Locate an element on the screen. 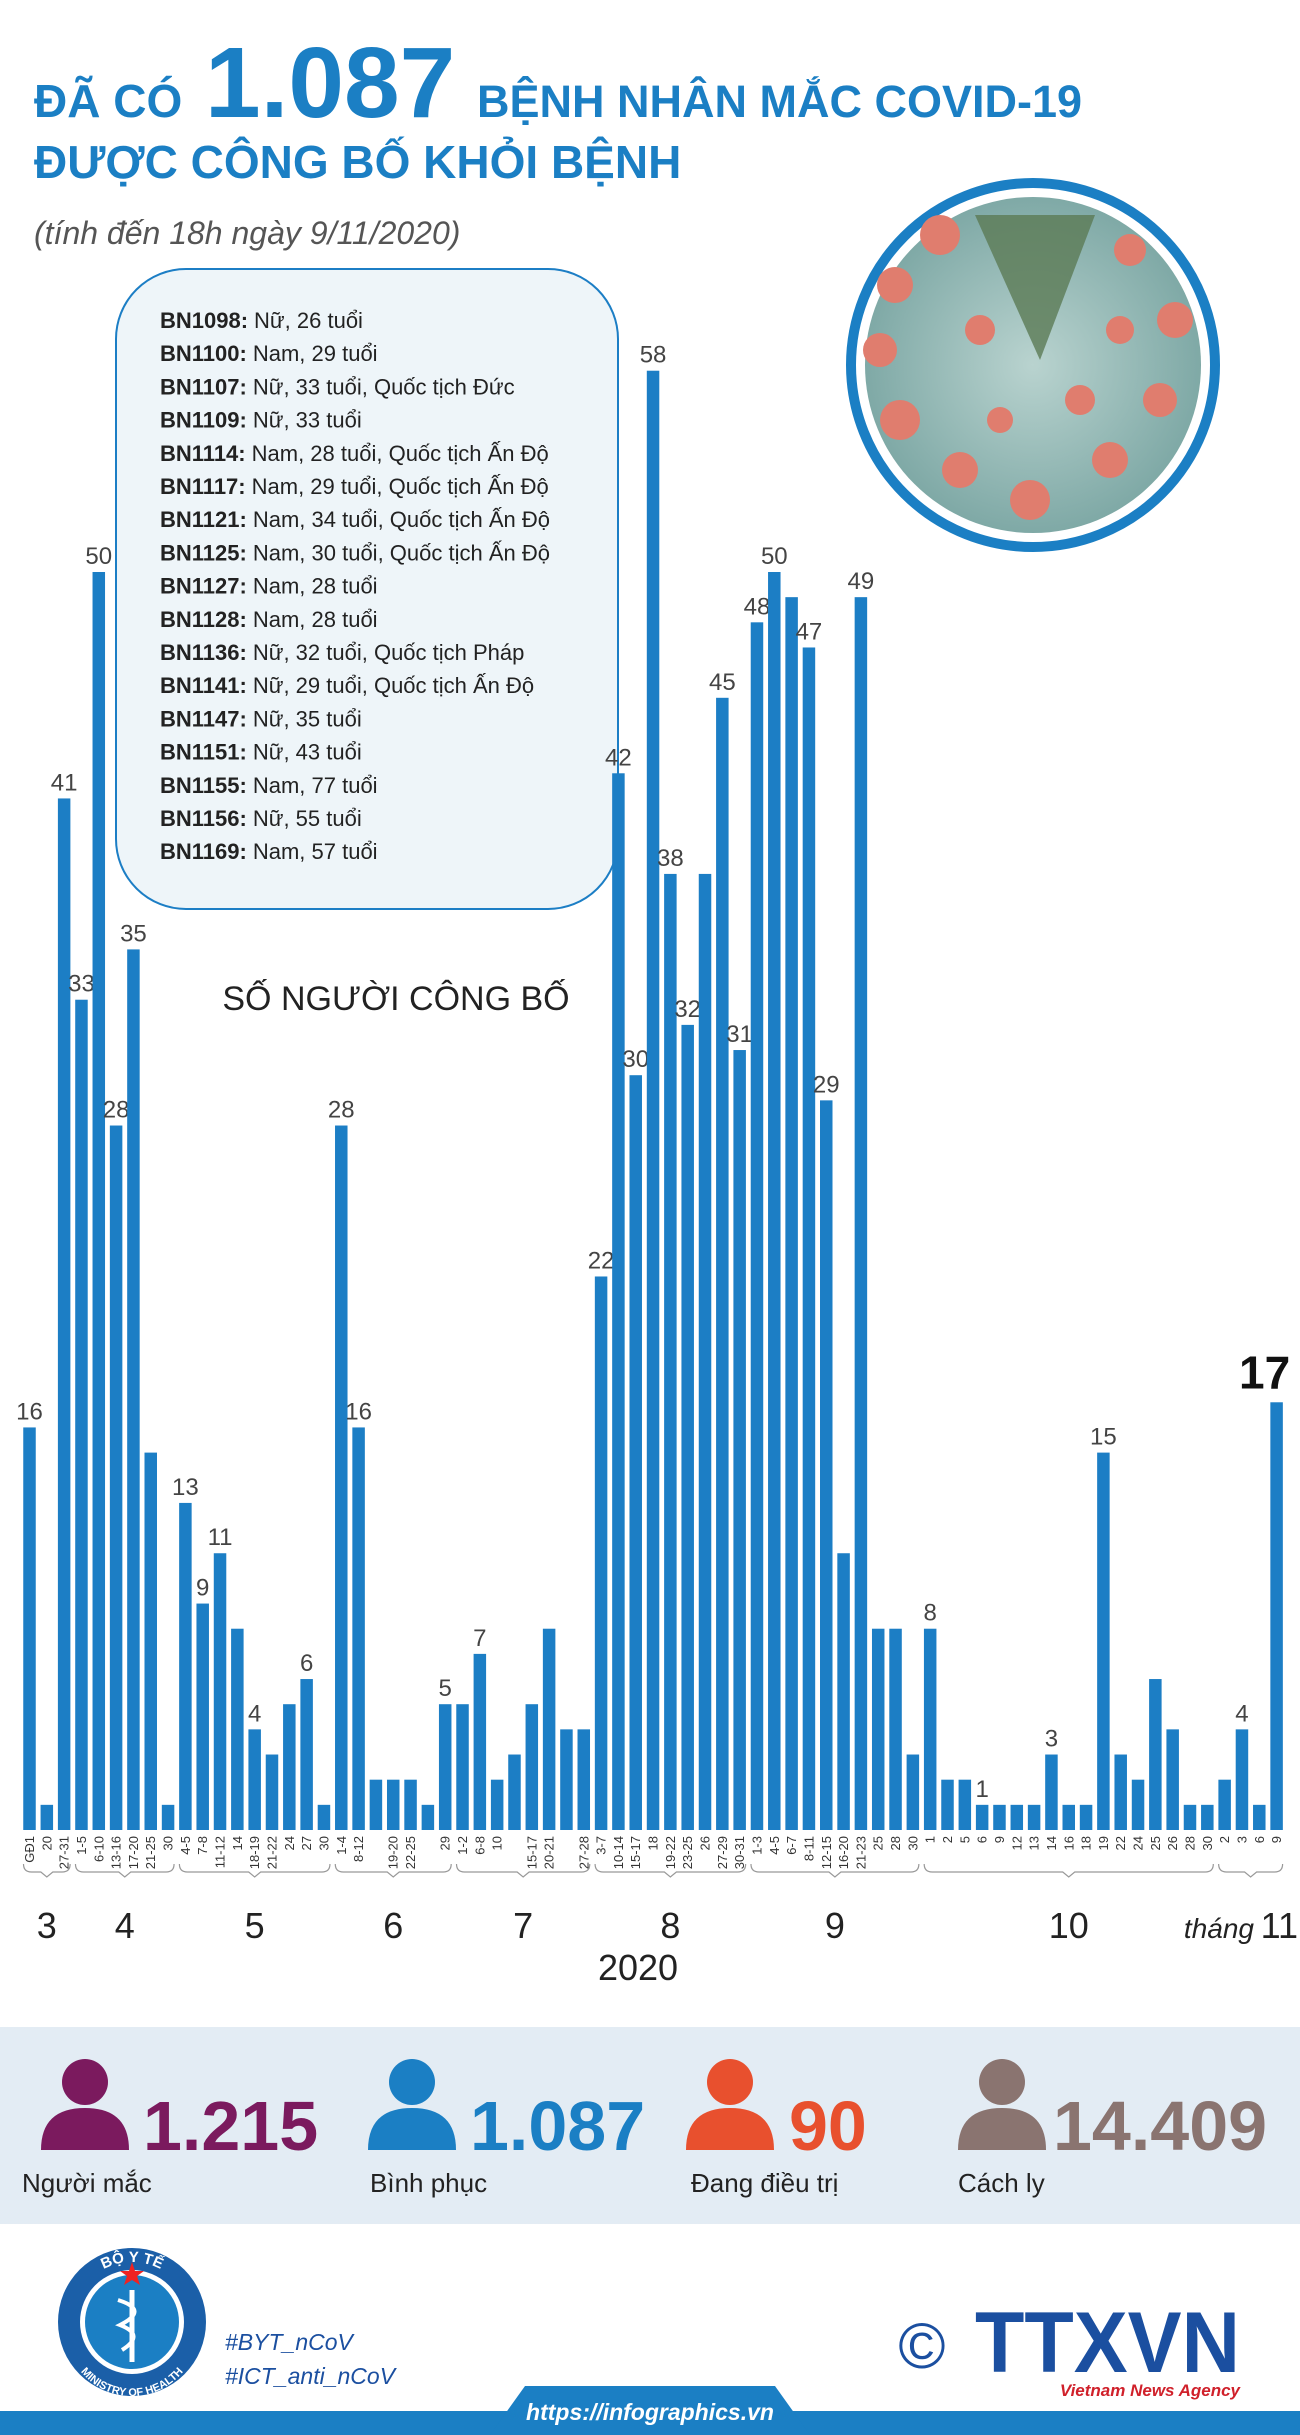  stats-band is located at coordinates (650, 2125).